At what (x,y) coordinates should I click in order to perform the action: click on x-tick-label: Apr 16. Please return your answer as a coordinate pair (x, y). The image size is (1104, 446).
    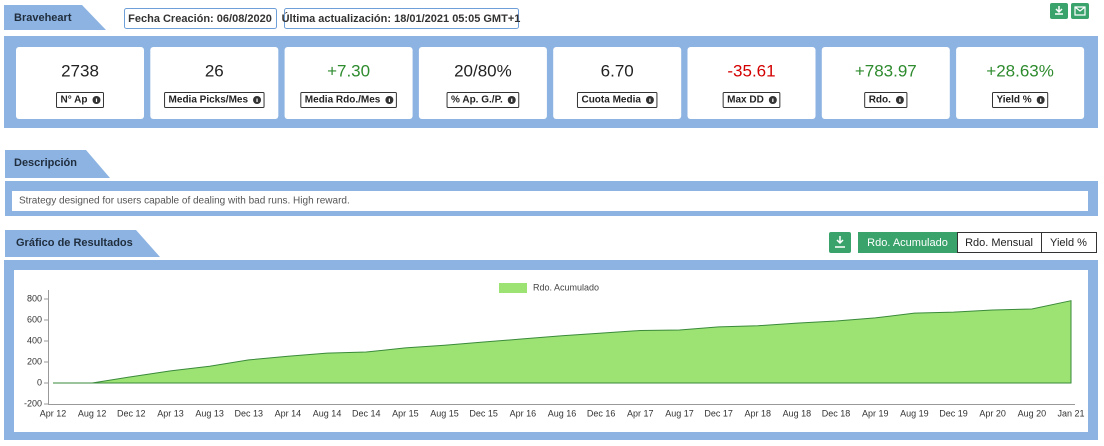
    Looking at the image, I should click on (523, 413).